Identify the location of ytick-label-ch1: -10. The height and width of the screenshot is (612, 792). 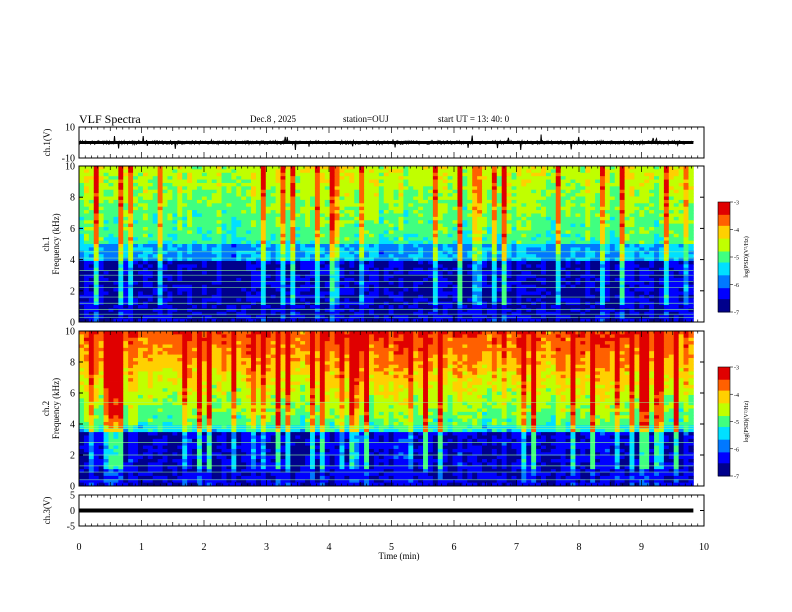
(68, 159).